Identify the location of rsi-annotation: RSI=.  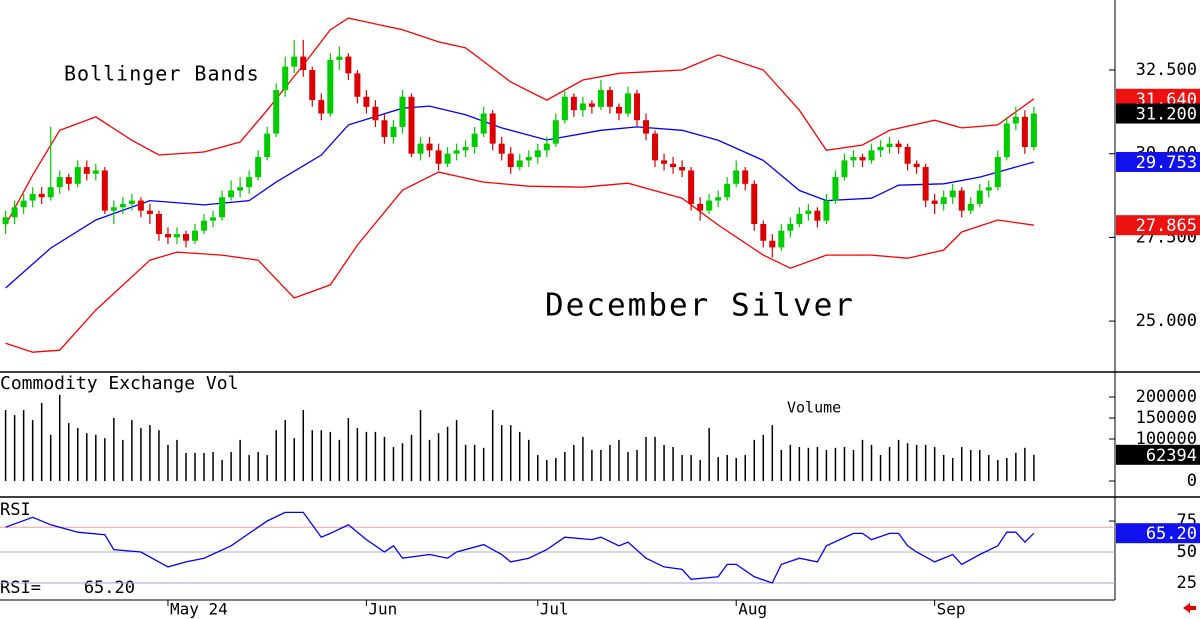
(20, 588).